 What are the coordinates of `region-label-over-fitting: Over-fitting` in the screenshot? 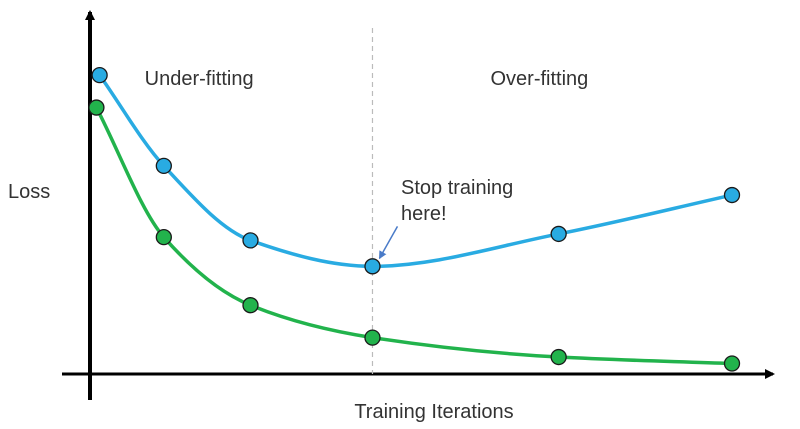 It's located at (539, 79).